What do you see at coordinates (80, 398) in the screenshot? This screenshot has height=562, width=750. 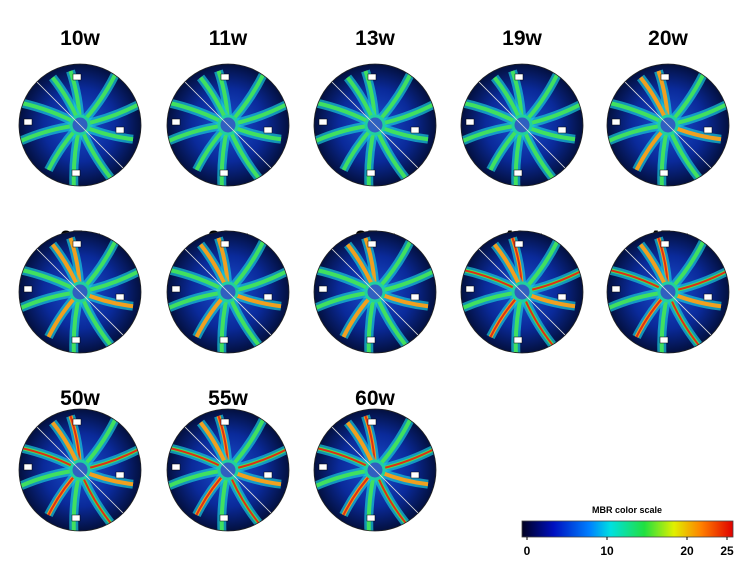 I see `panel-label: 50w` at bounding box center [80, 398].